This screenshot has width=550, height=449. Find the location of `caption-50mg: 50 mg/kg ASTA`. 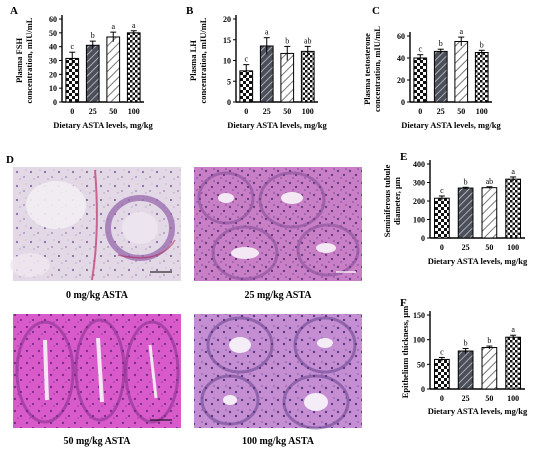

caption-50mg: 50 mg/kg ASTA is located at coordinates (97, 441).